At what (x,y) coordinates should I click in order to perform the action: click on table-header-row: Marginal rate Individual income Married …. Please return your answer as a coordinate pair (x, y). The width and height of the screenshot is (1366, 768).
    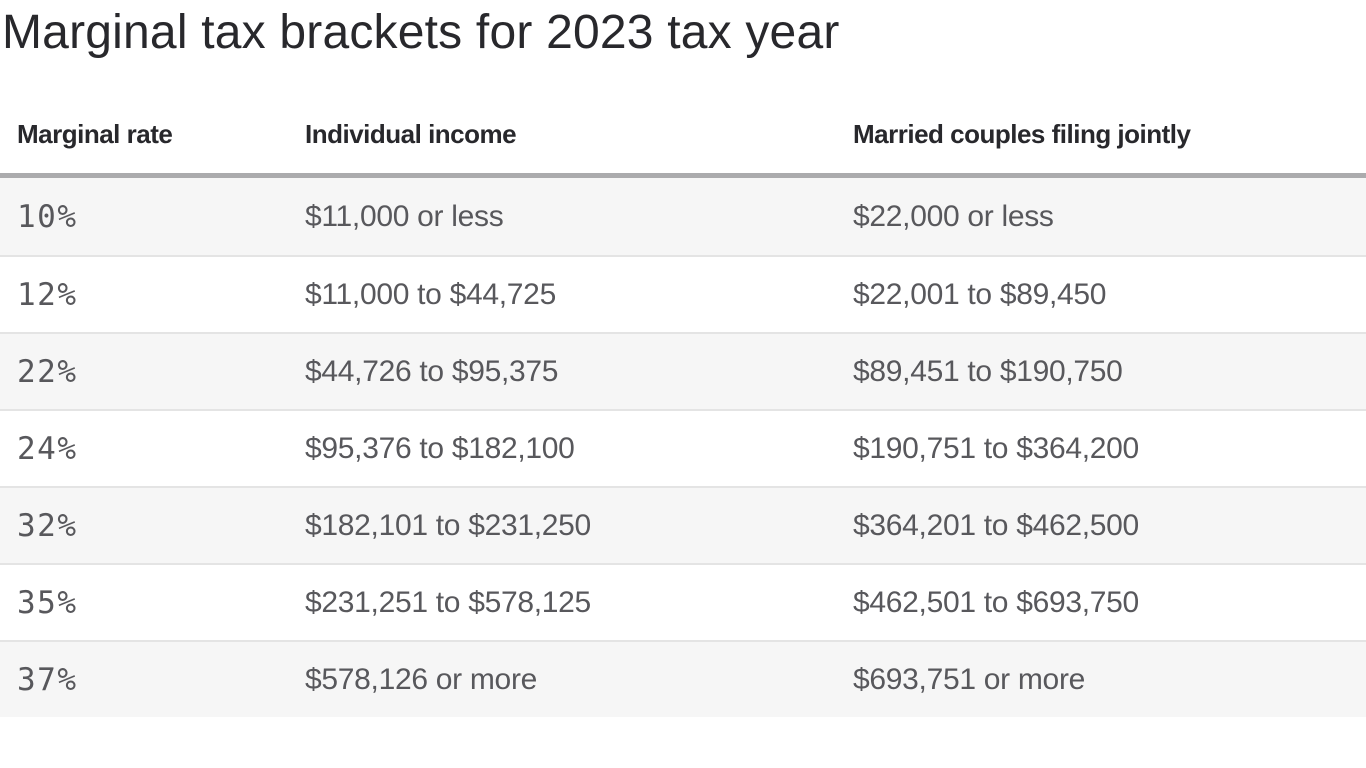
    Looking at the image, I should click on (683, 149).